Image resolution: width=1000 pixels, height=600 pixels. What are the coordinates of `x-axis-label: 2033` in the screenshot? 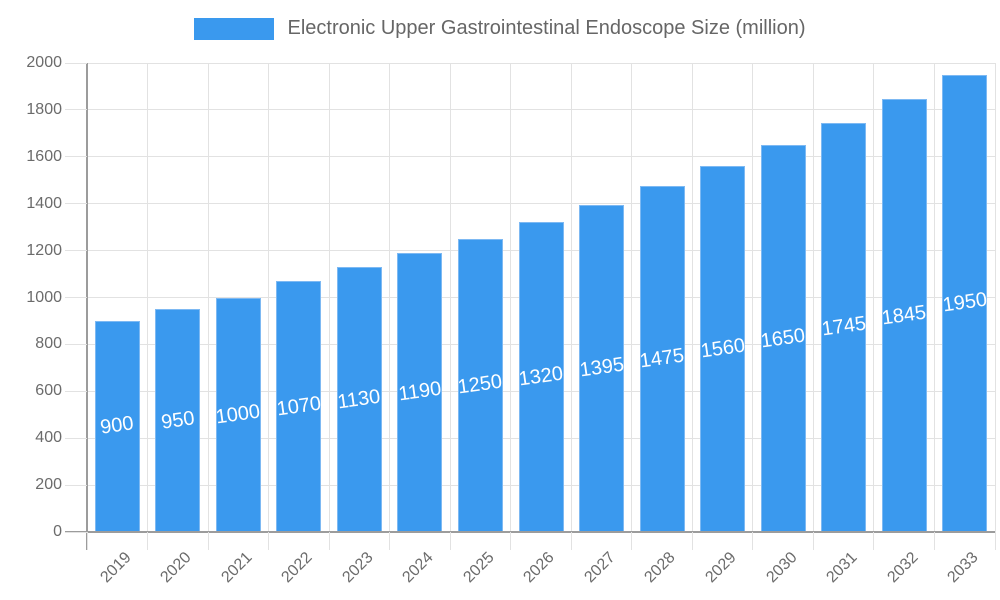 It's located at (963, 568).